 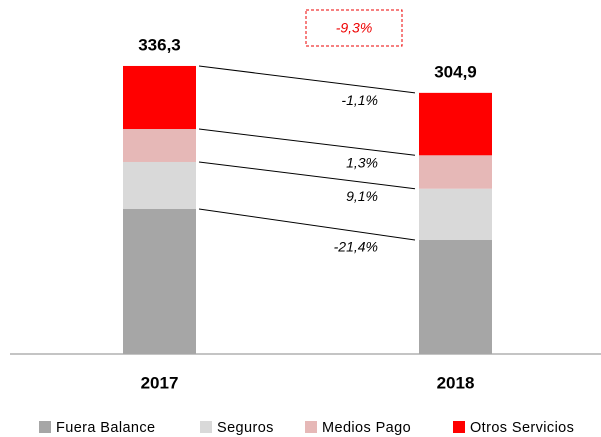 I want to click on total-change: -9,3%, so click(x=354, y=28).